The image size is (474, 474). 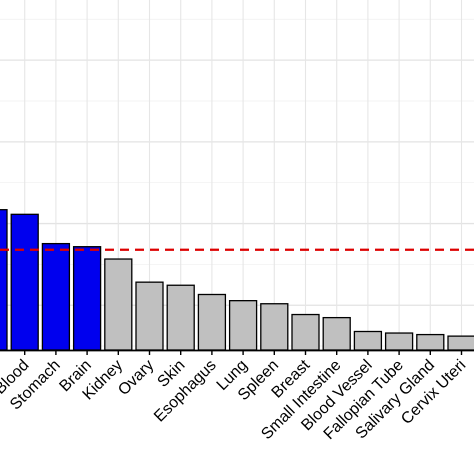 What do you see at coordinates (305, 332) in the screenshot?
I see `bar-breast` at bounding box center [305, 332].